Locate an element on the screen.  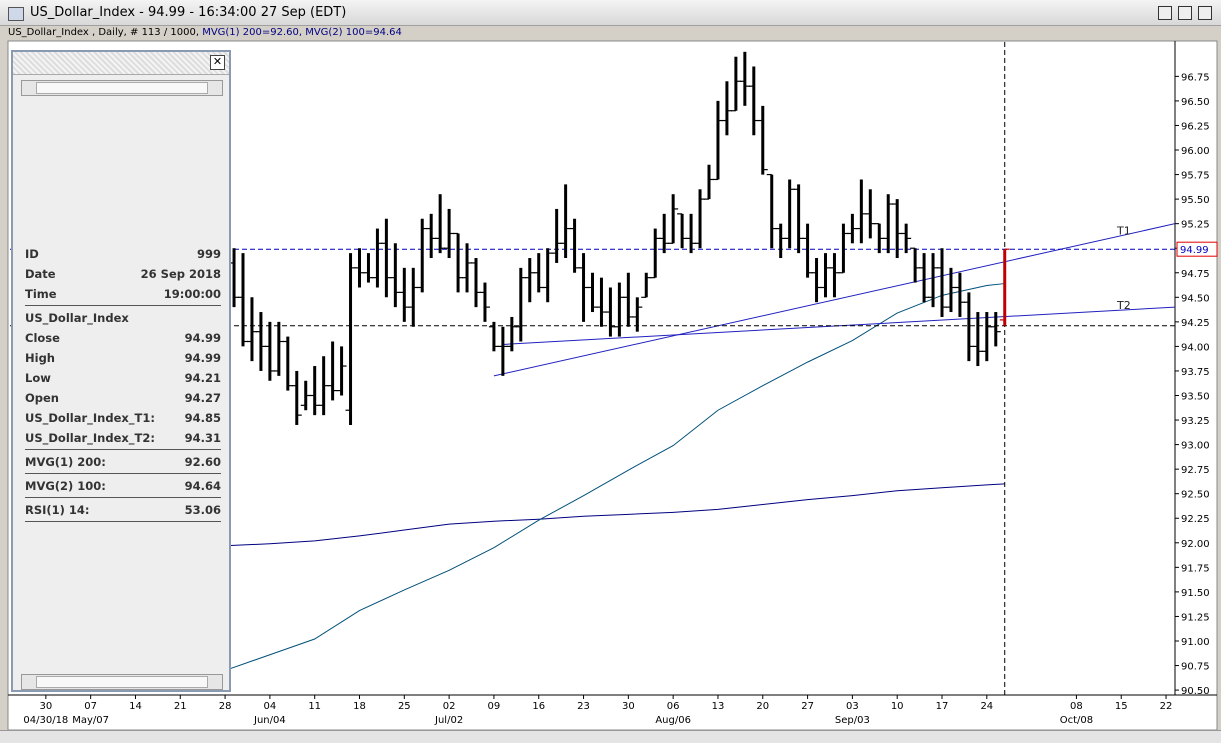
y-tick-label: 94.25 is located at coordinates (1195, 323).